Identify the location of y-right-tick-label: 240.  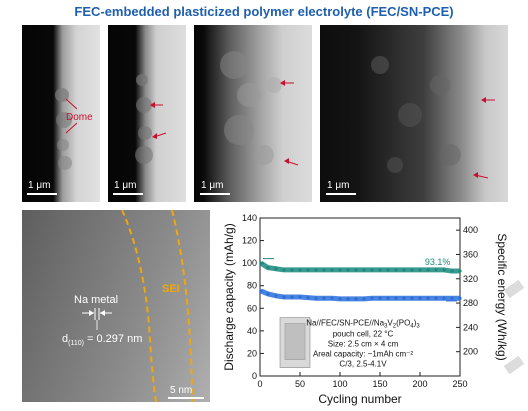
(470, 327).